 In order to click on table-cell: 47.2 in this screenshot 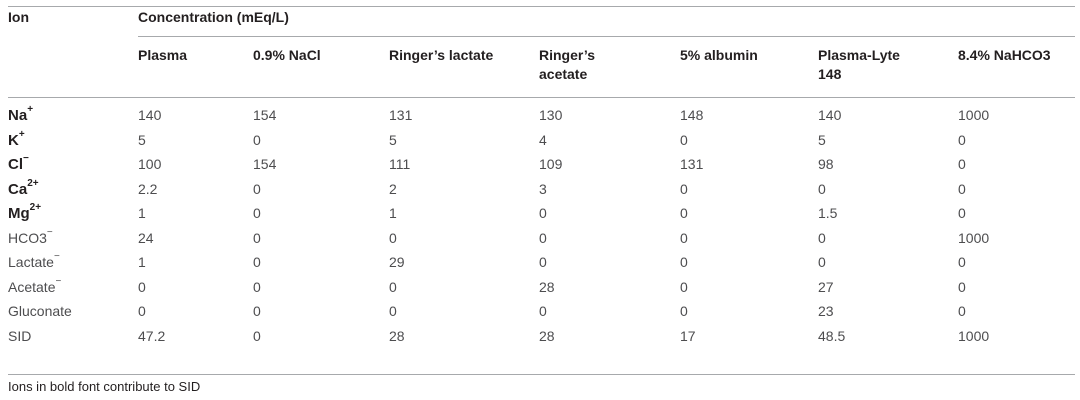, I will do `click(152, 335)`.